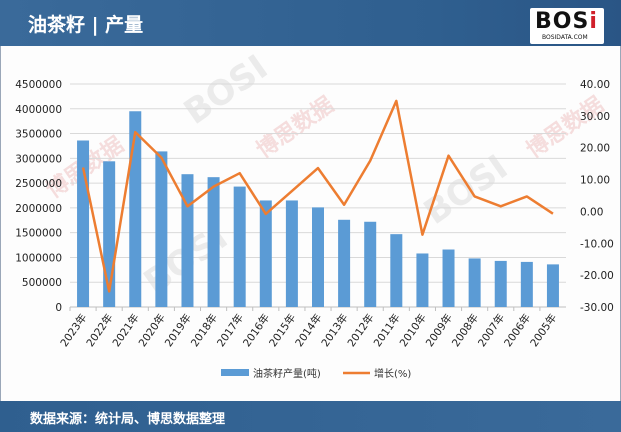 The height and width of the screenshot is (432, 621). I want to click on x-tick-label: 2005年, so click(543, 330).